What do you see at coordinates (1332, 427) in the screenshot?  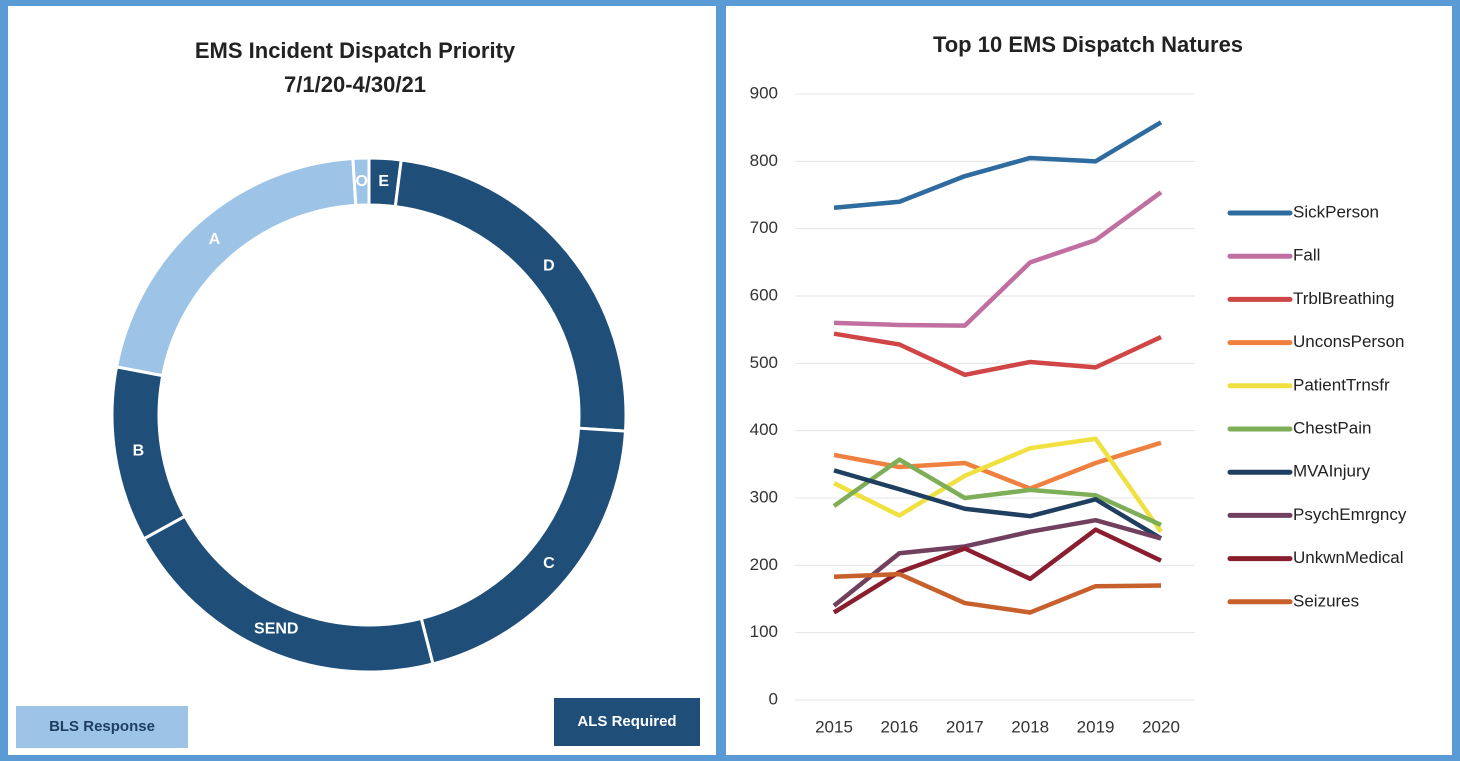 I see `legend-label: ChestPain` at bounding box center [1332, 427].